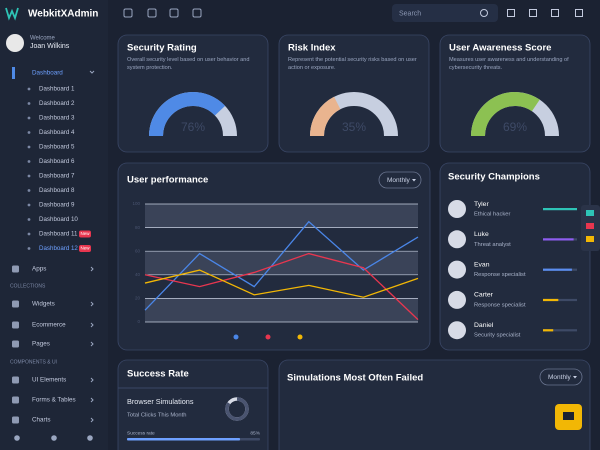  I want to click on caption: Total Clicks This Month, so click(157, 416).